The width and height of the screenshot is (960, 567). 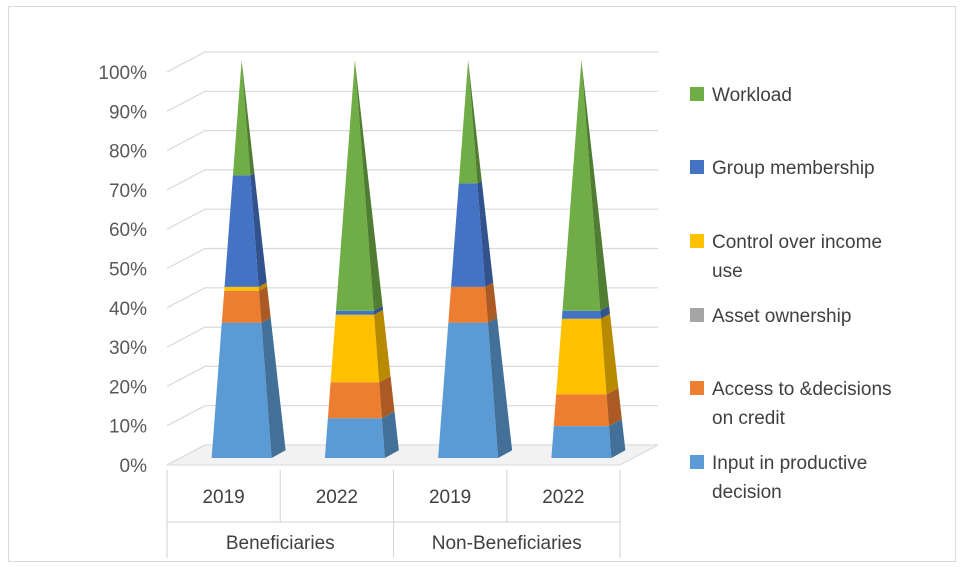 I want to click on legend-item: Access to &decisions on credit, so click(x=791, y=404).